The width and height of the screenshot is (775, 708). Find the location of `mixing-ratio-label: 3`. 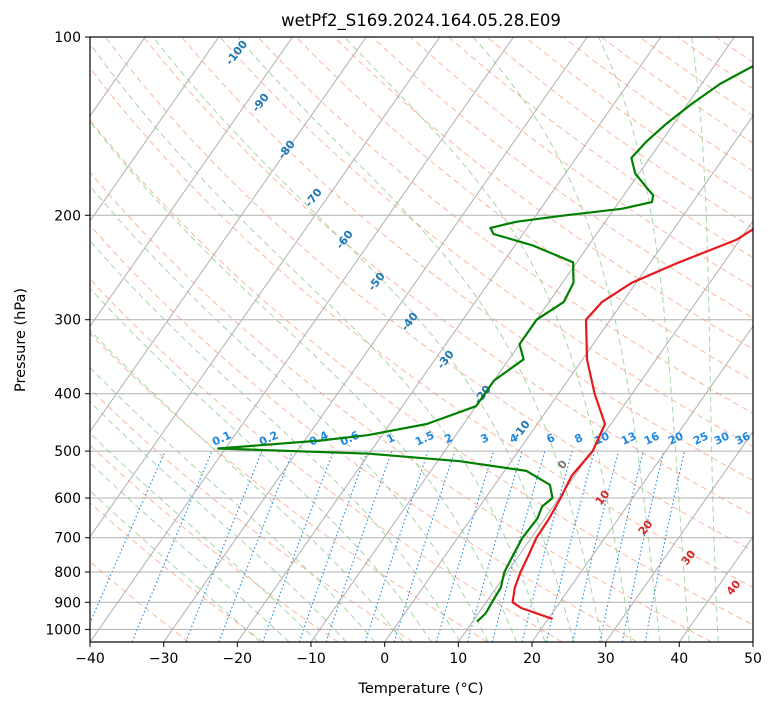

mixing-ratio-label: 3 is located at coordinates (485, 438).